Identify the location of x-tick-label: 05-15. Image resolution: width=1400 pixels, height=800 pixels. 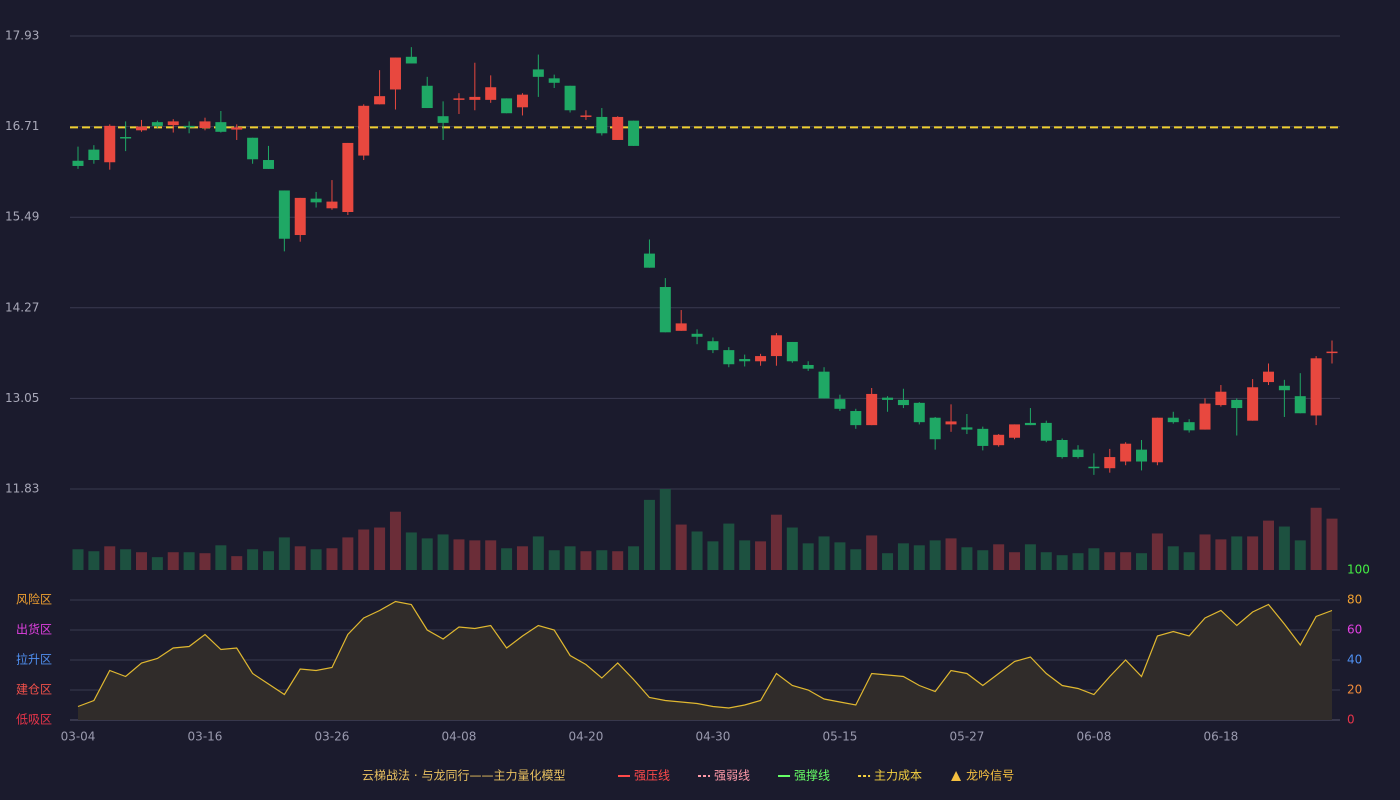
(839, 737).